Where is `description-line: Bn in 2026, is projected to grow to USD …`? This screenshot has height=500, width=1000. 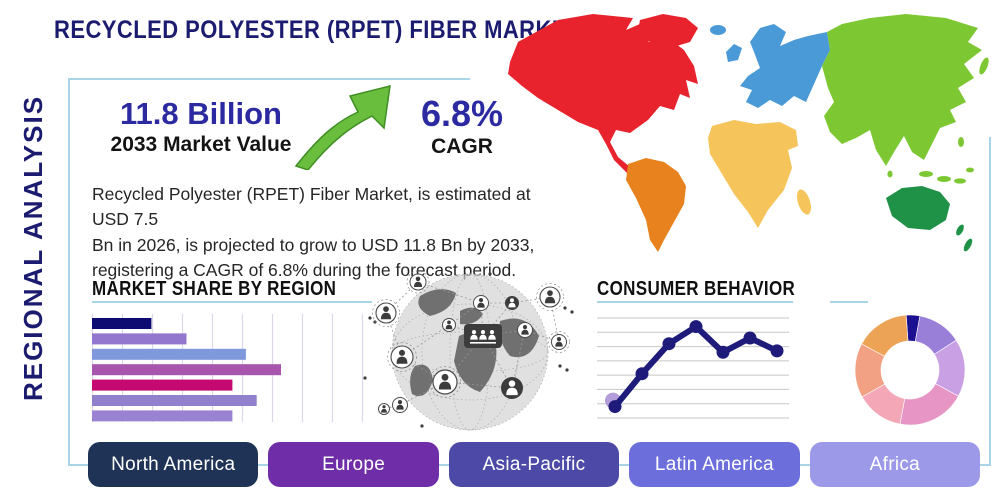 description-line: Bn in 2026, is projected to grow to USD … is located at coordinates (313, 244).